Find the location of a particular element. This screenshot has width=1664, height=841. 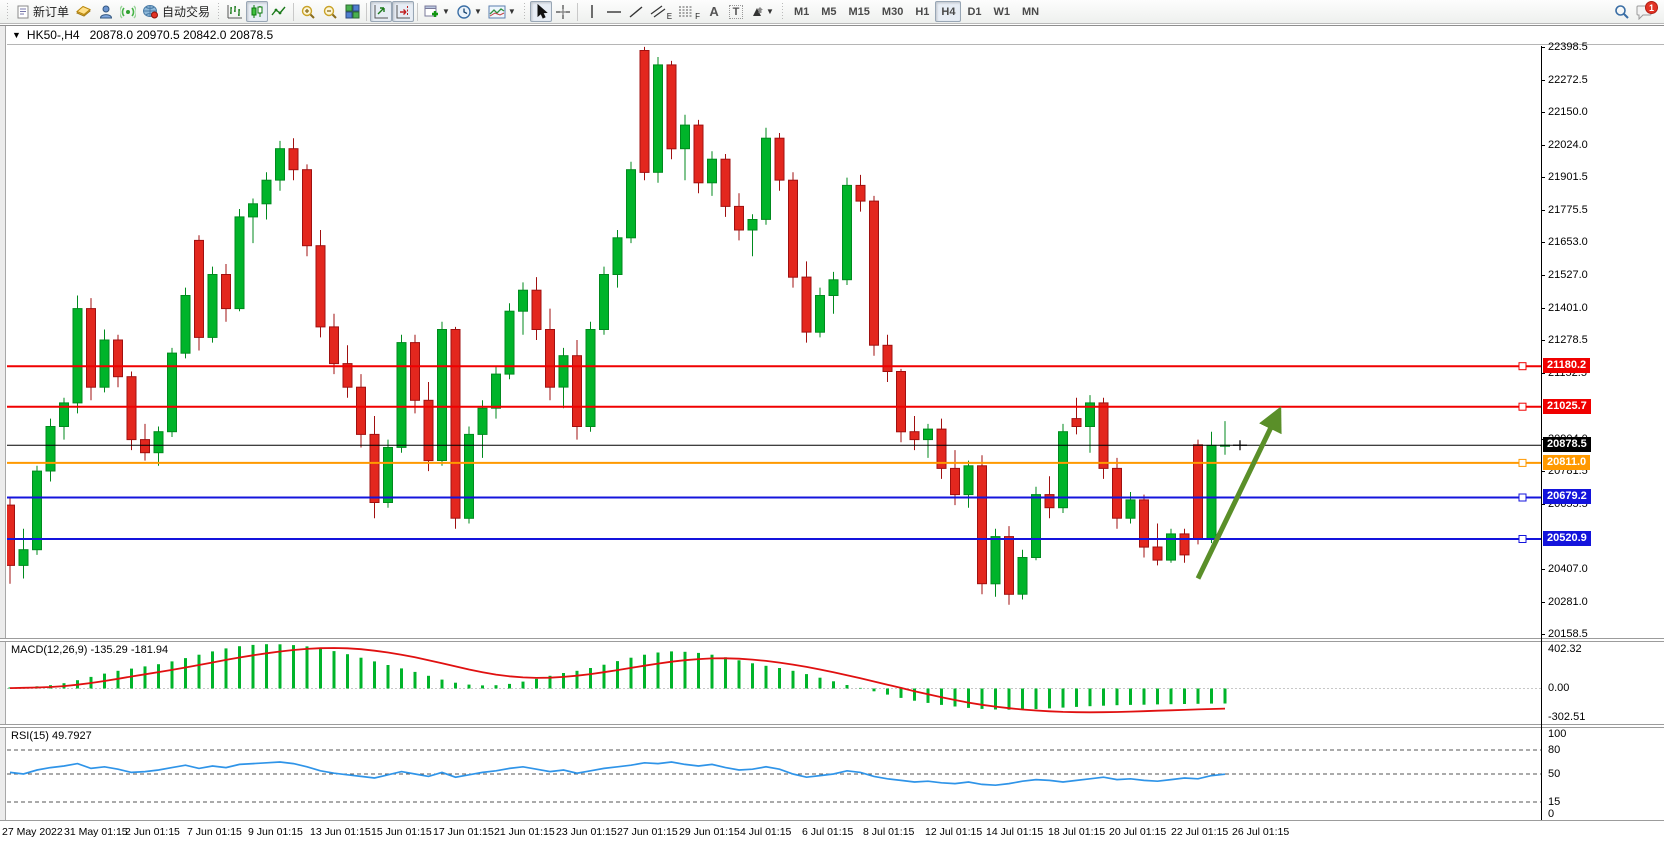

fibonacci-tool-button: F is located at coordinates (689, 11).